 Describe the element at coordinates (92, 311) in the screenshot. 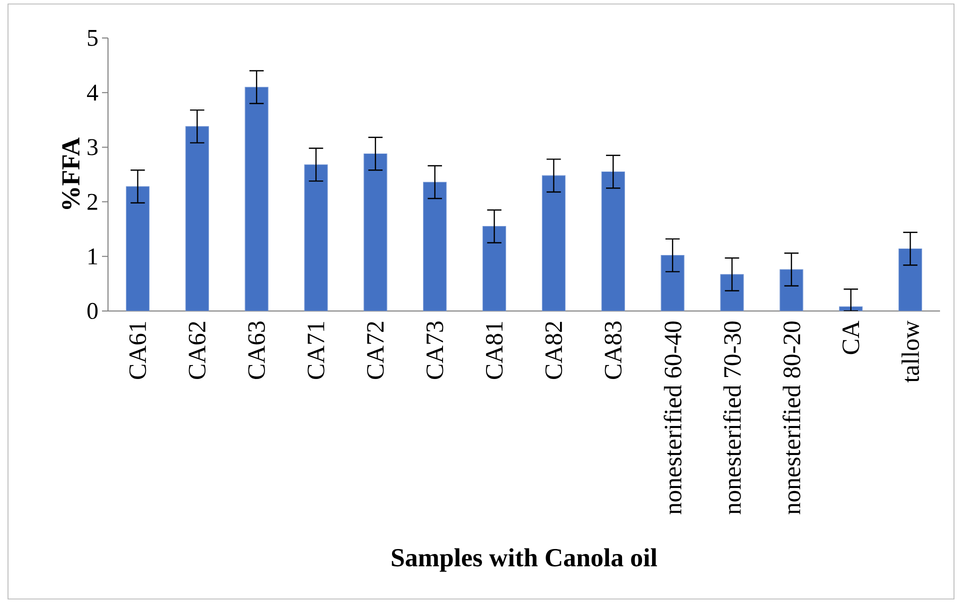

I see `y-tick-label: 0` at that location.